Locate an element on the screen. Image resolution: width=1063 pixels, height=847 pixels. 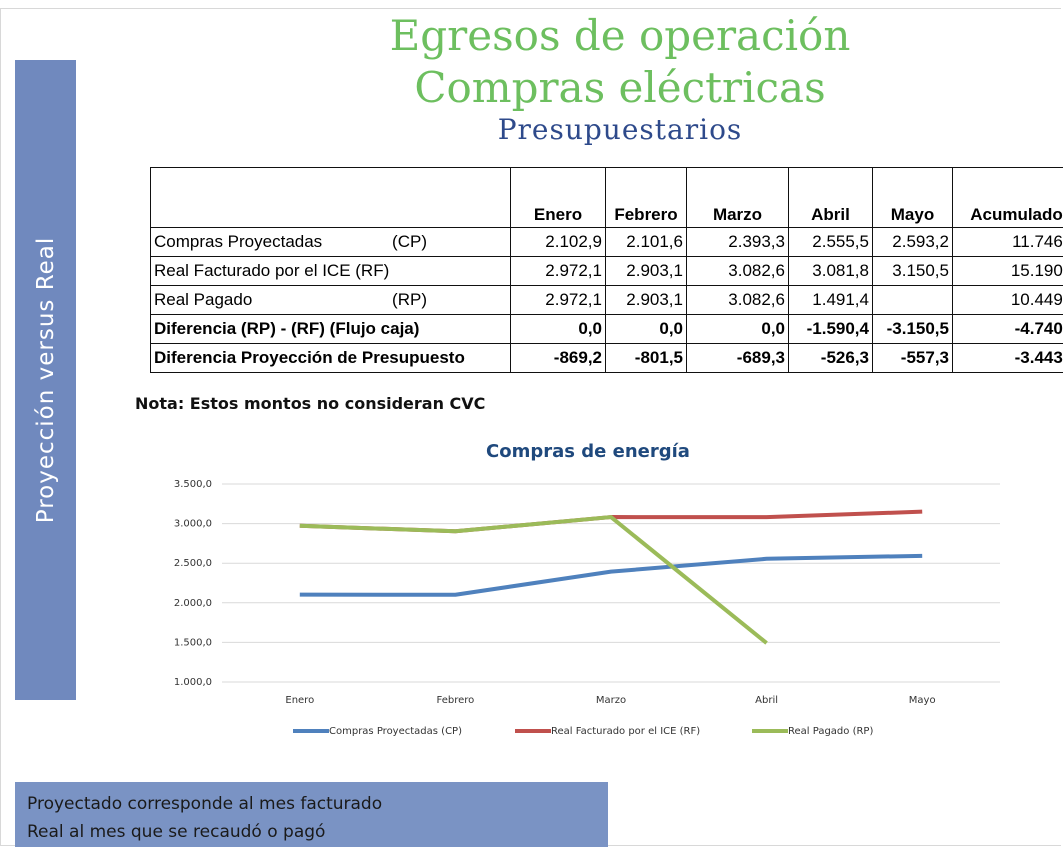
cell: 10.449,2 is located at coordinates (1007, 300).